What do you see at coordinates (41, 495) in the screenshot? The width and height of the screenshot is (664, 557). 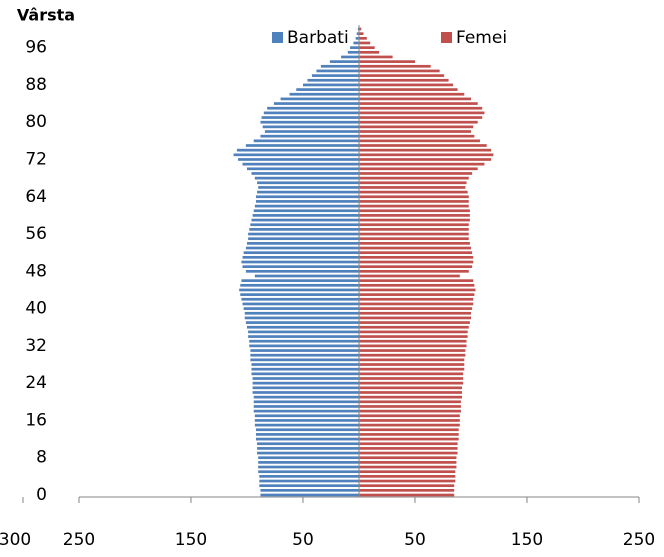 I see `y-tick-label: 0` at bounding box center [41, 495].